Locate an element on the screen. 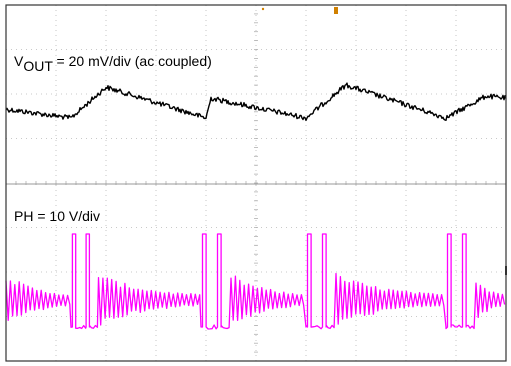  vout-label-subscript: OUT is located at coordinates (38, 66).